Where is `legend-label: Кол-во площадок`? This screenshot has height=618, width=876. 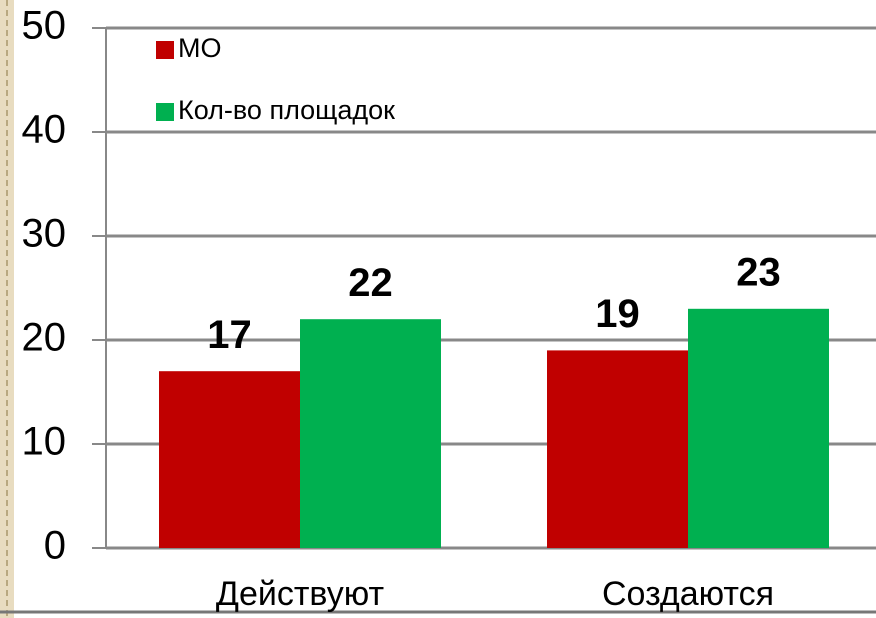
legend-label: Кол-во площадок is located at coordinates (286, 110).